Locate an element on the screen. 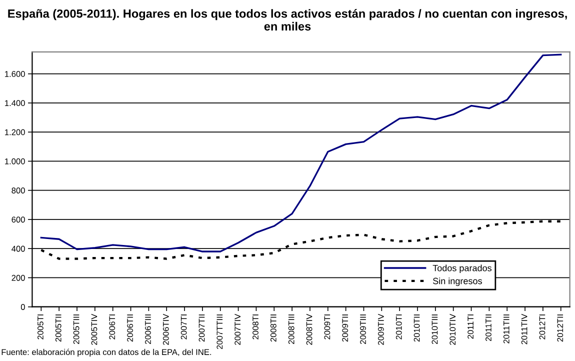  y-tick-label: 600 is located at coordinates (18, 219).